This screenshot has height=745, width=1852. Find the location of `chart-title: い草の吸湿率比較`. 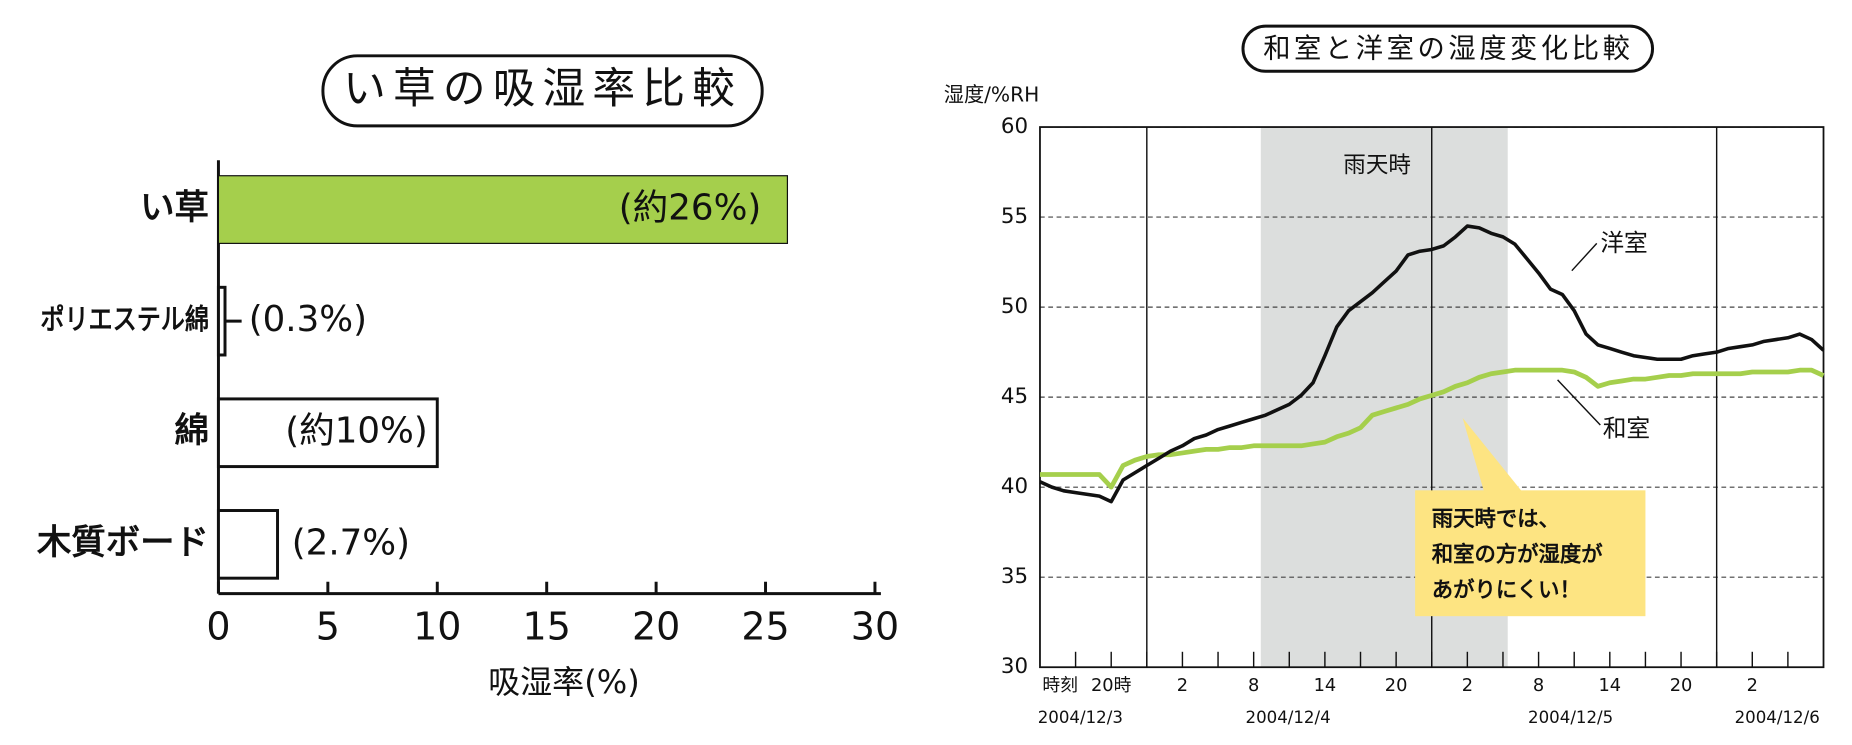

chart-title: い草の吸湿率比較 is located at coordinates (542, 89).